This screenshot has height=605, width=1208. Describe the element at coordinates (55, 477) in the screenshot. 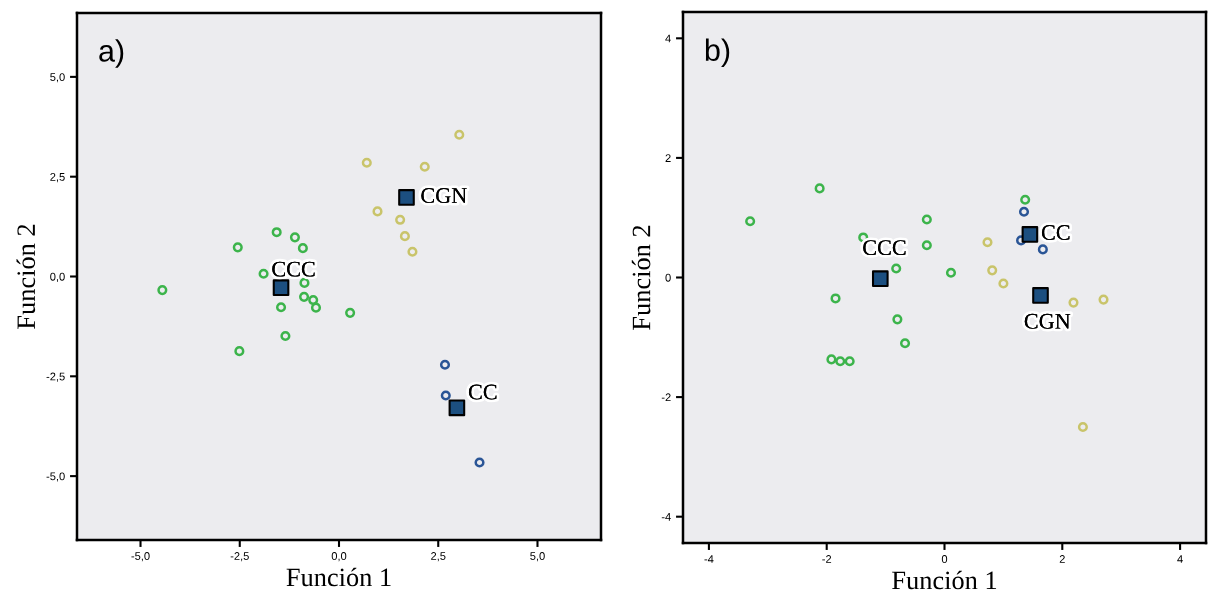

I see `y-tick-label: -5,0` at that location.